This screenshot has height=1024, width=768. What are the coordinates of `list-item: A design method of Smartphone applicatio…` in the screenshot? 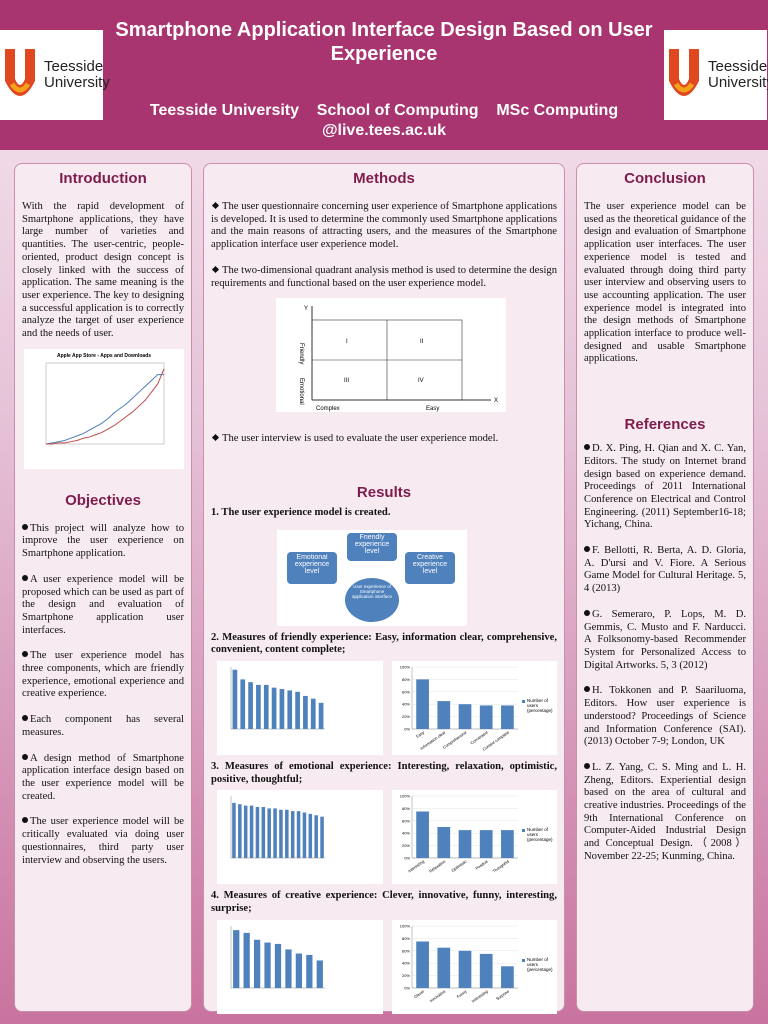 It's located at (103, 778).